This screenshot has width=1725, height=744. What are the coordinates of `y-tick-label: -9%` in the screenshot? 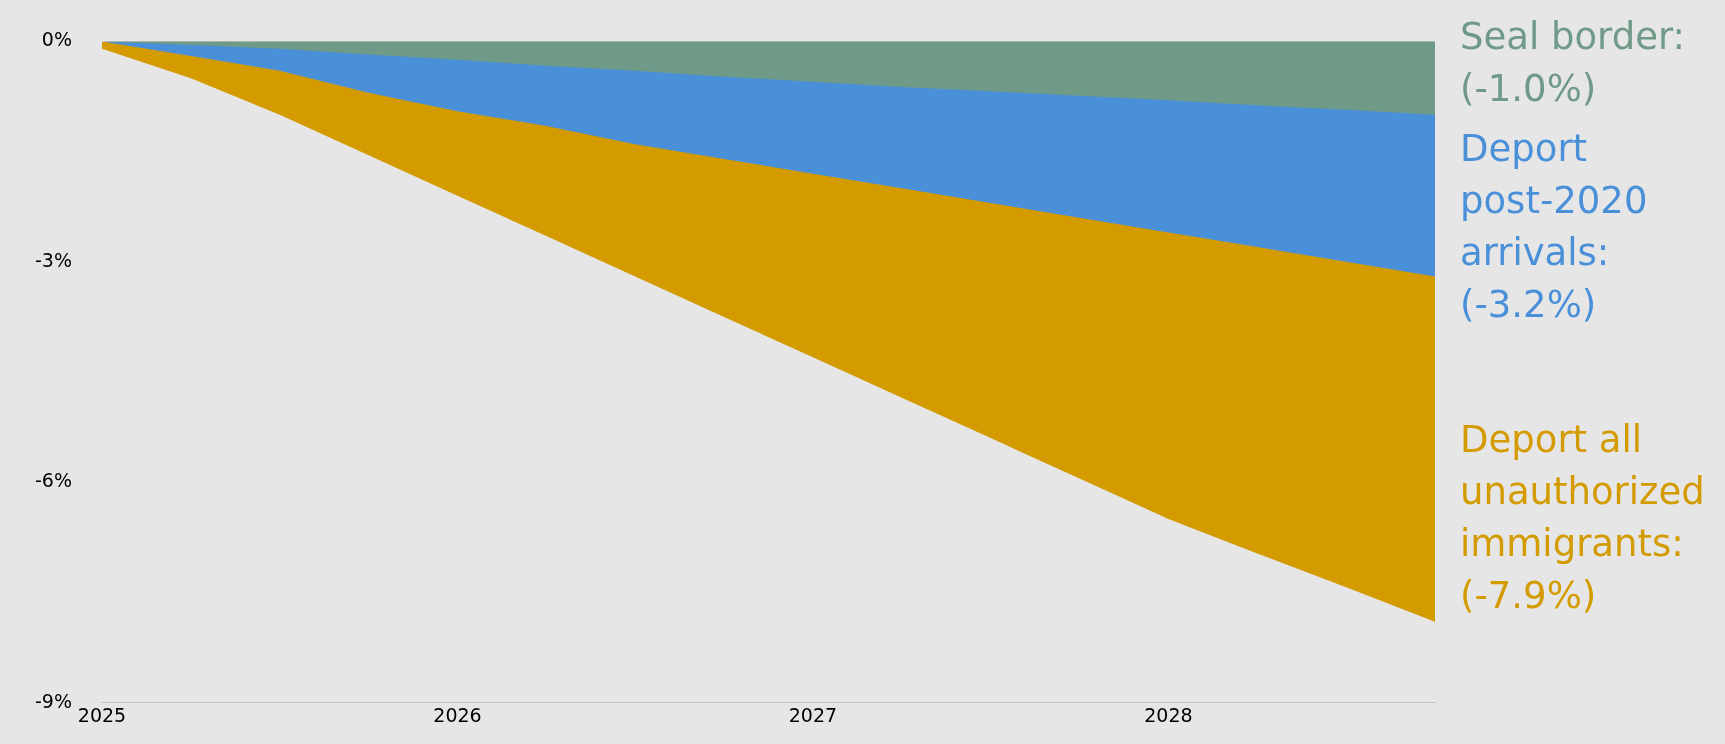 It's located at (53, 700).